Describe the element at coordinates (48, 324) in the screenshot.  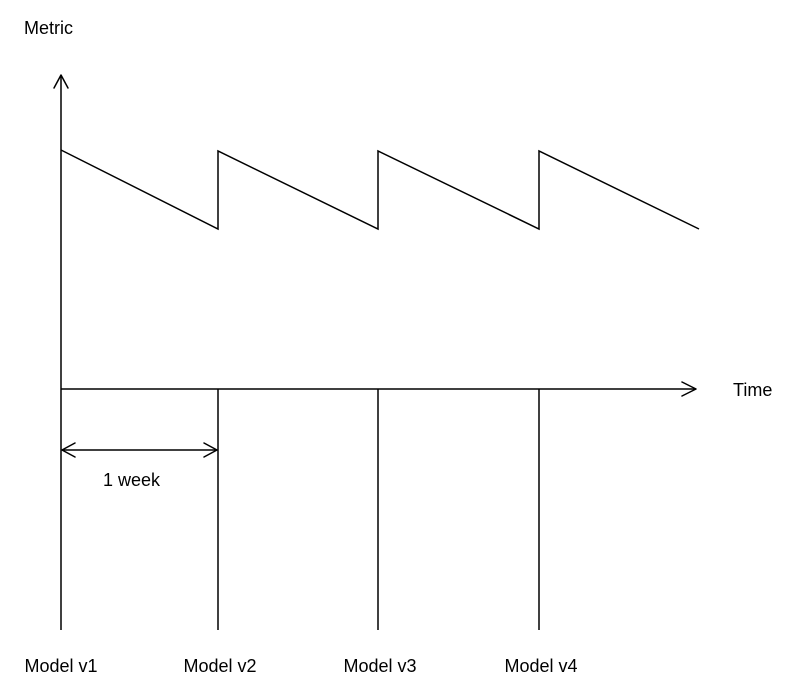
I see `y-axis: Metric` at that location.